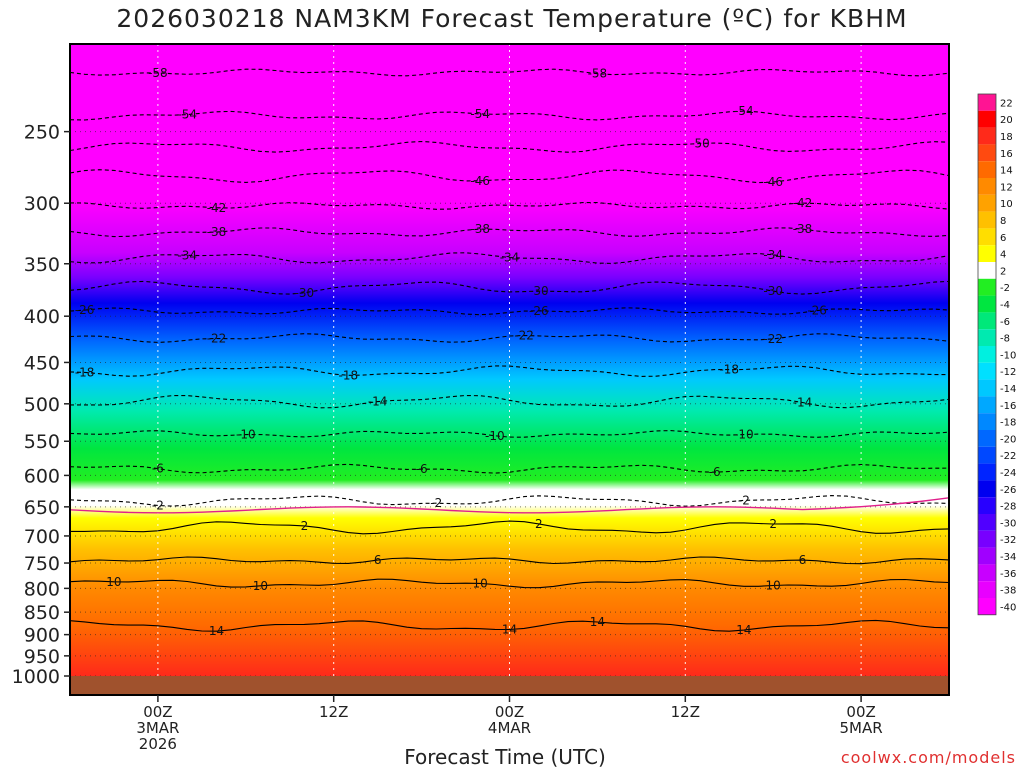  Describe the element at coordinates (1008, 389) in the screenshot. I see `colorbar-label: -14` at that location.